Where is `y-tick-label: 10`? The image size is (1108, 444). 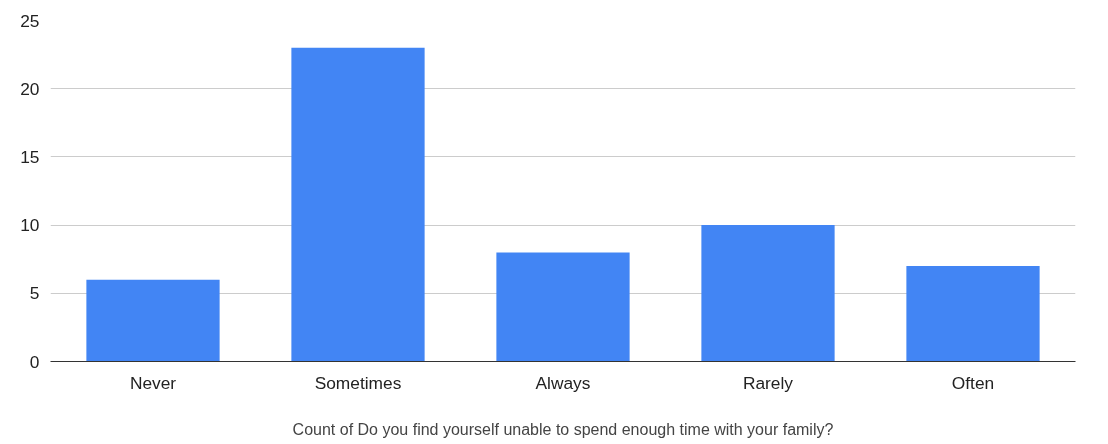 y-tick-label: 10 is located at coordinates (30, 225).